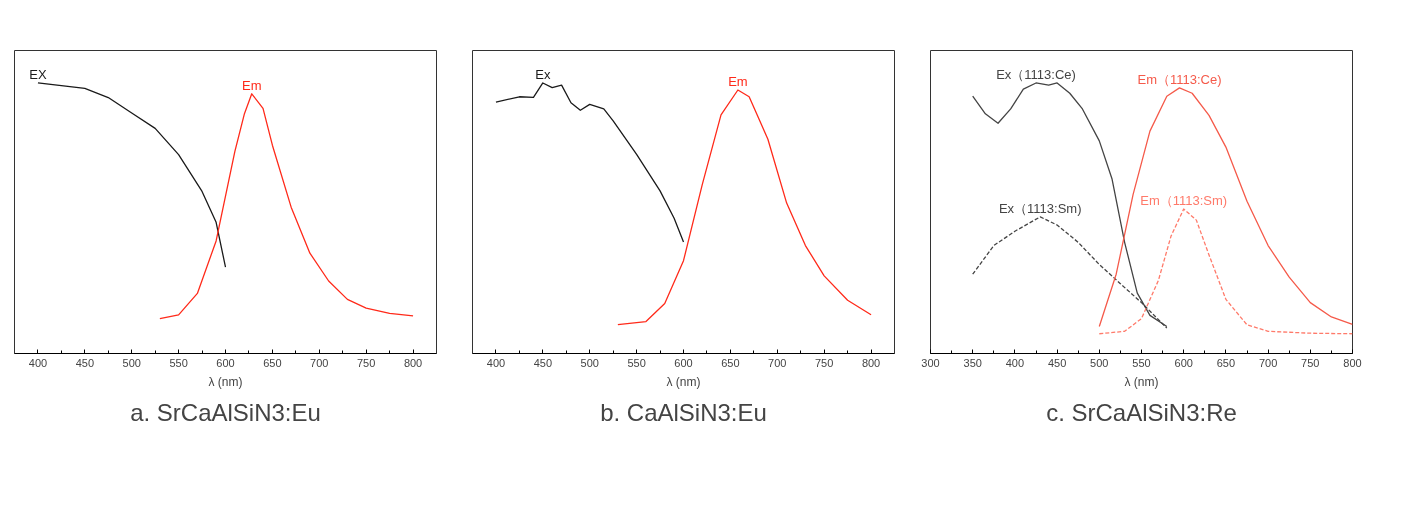 The image size is (1421, 518). Describe the element at coordinates (38, 74) in the screenshot. I see `series-label: EX` at that location.